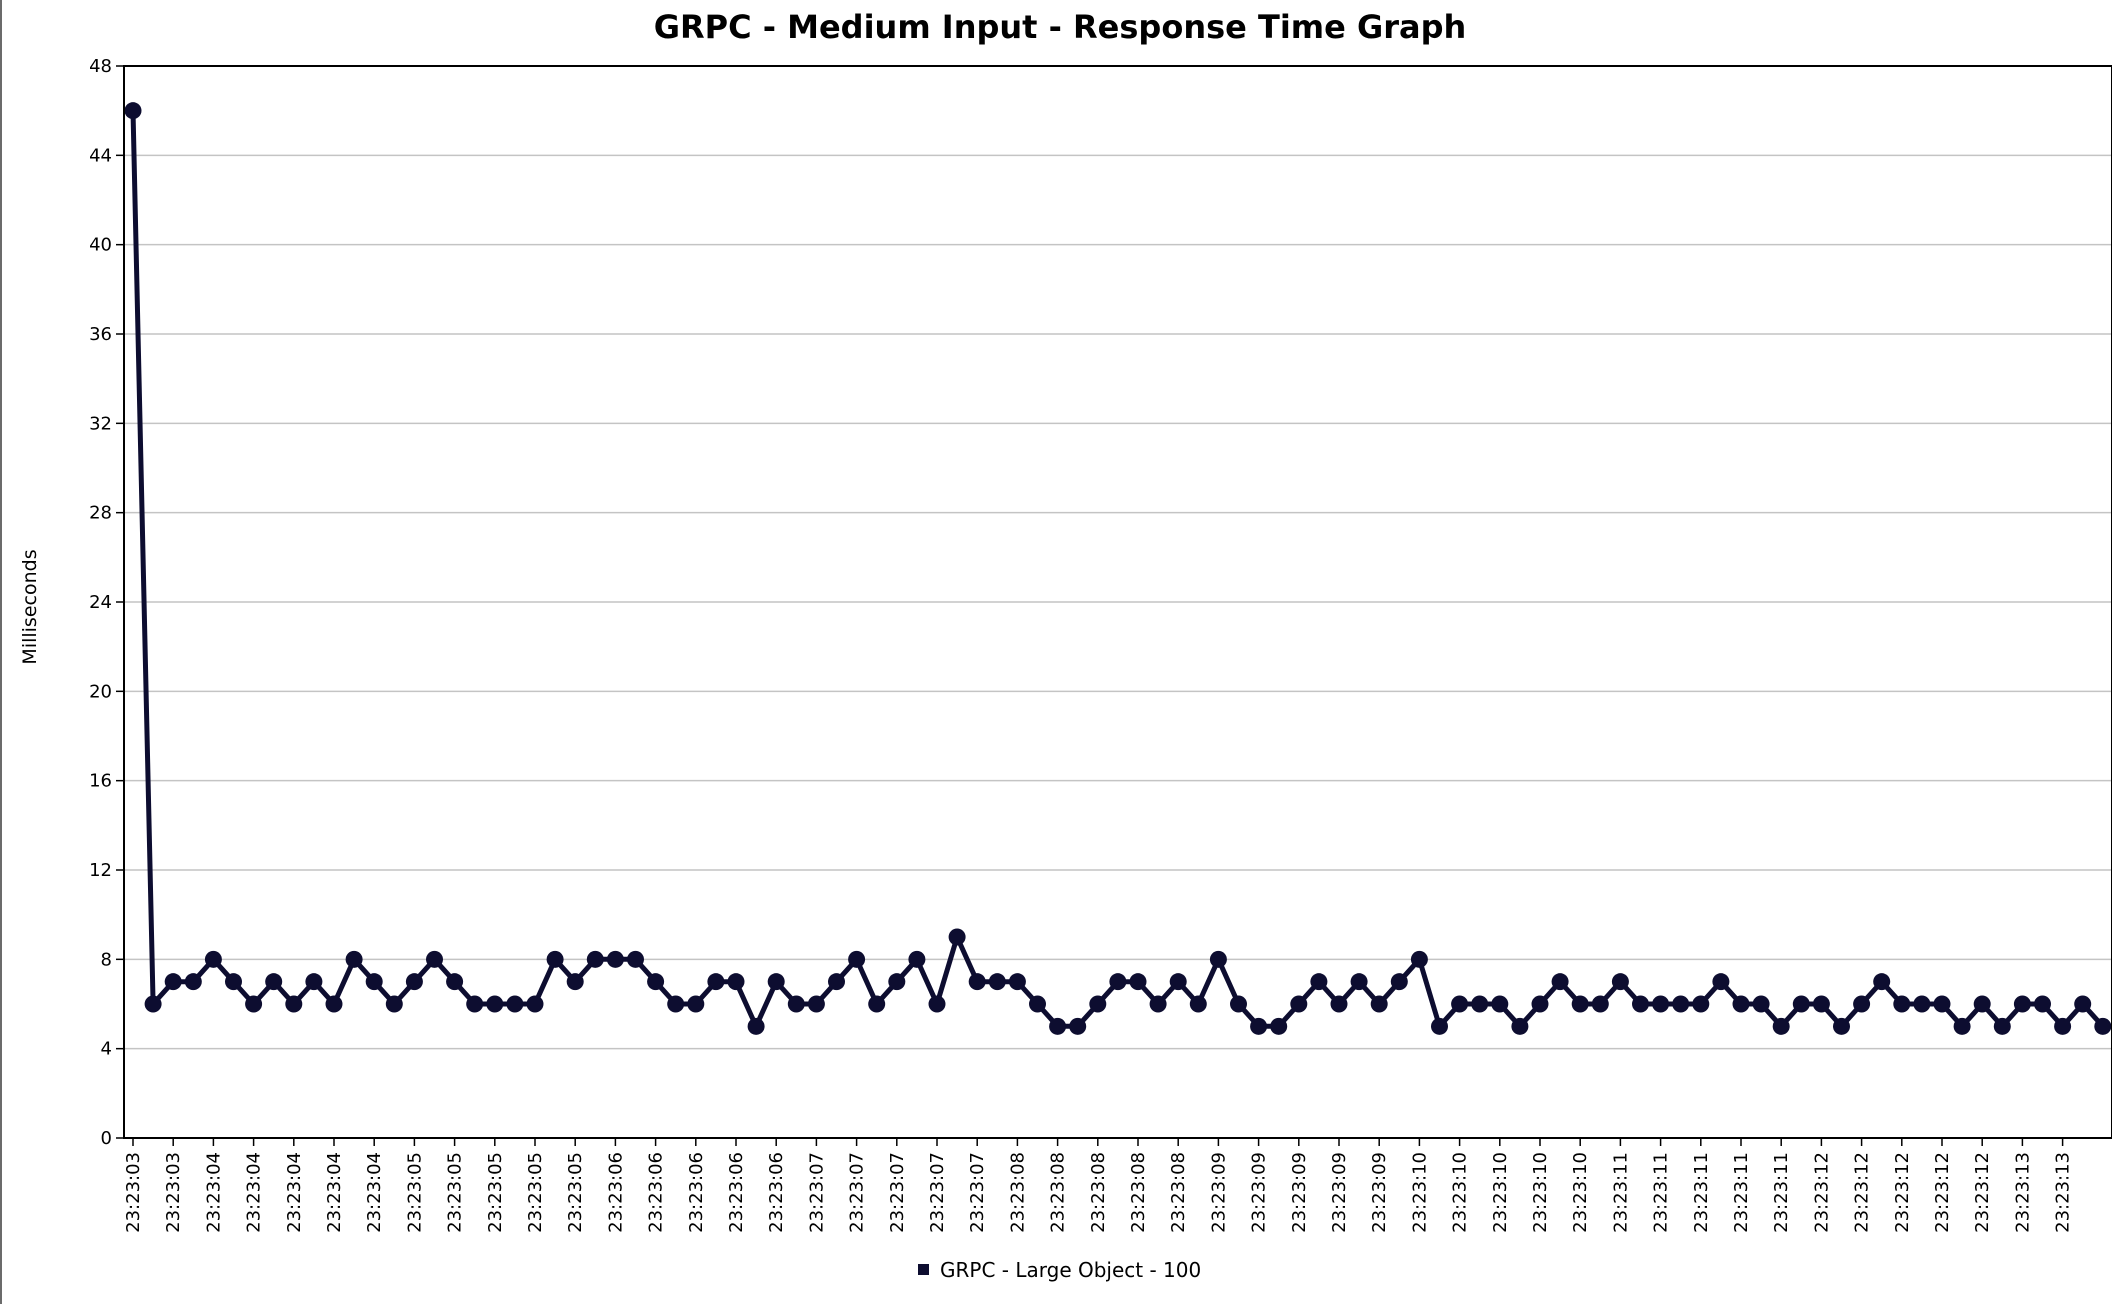 This screenshot has height=1304, width=2112. Describe the element at coordinates (100, 423) in the screenshot. I see `y-tick-label: 32` at that location.